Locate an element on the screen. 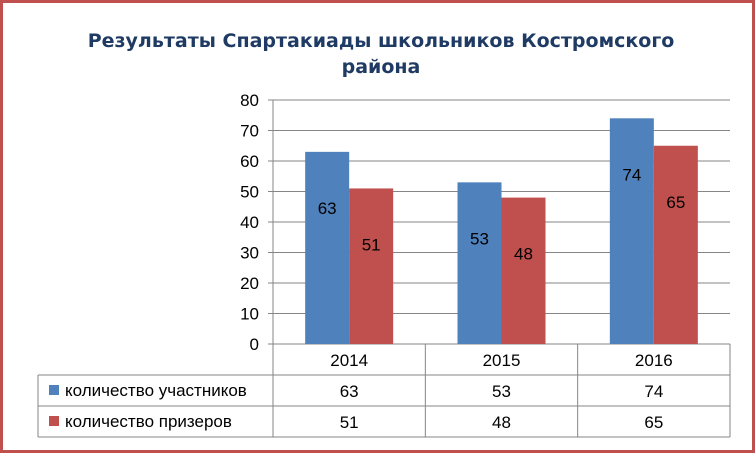  y-tick-label: 60 is located at coordinates (249, 161).